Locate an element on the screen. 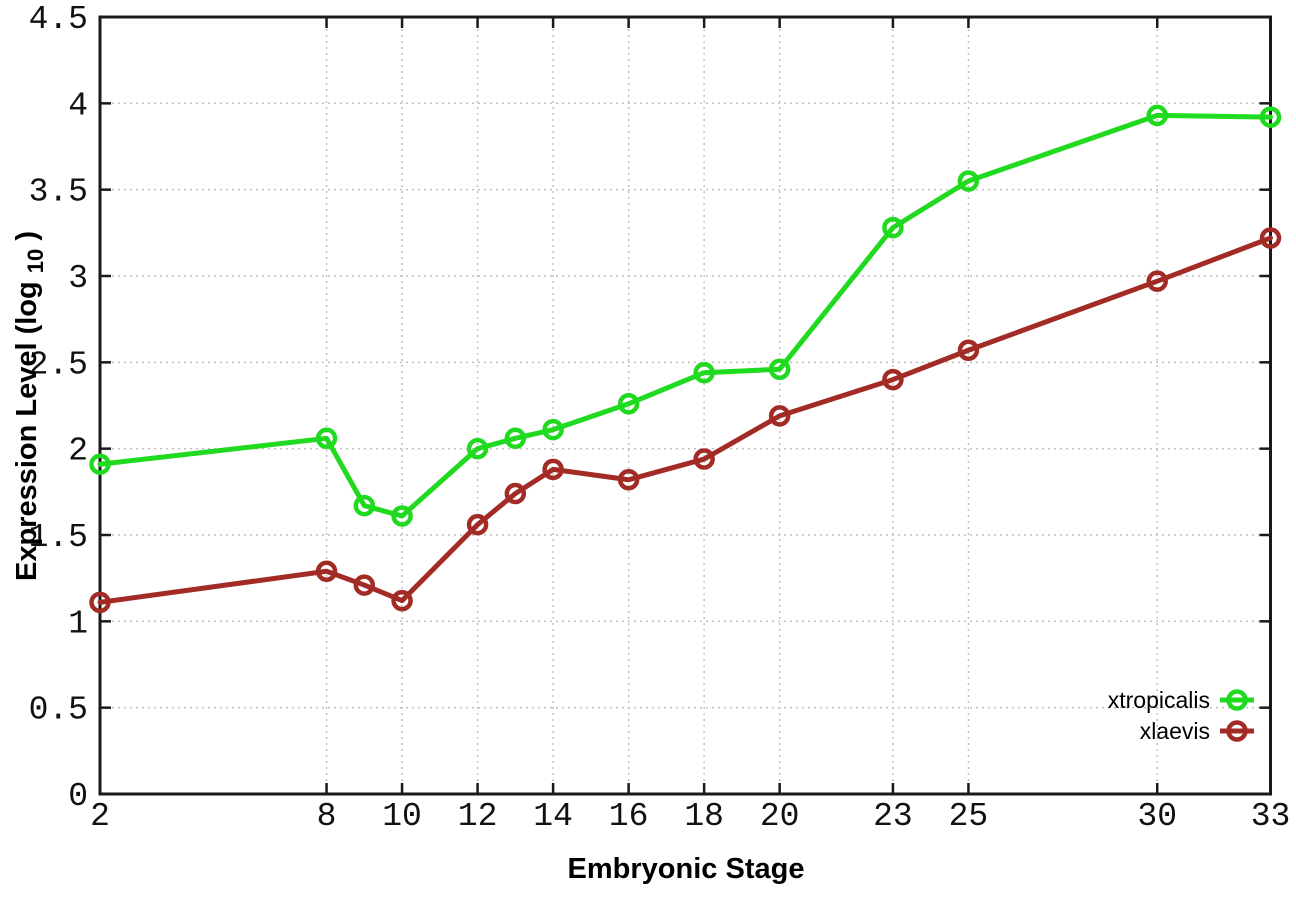 Image resolution: width=1296 pixels, height=907 pixels. y-tick-label: 3 is located at coordinates (78, 278).